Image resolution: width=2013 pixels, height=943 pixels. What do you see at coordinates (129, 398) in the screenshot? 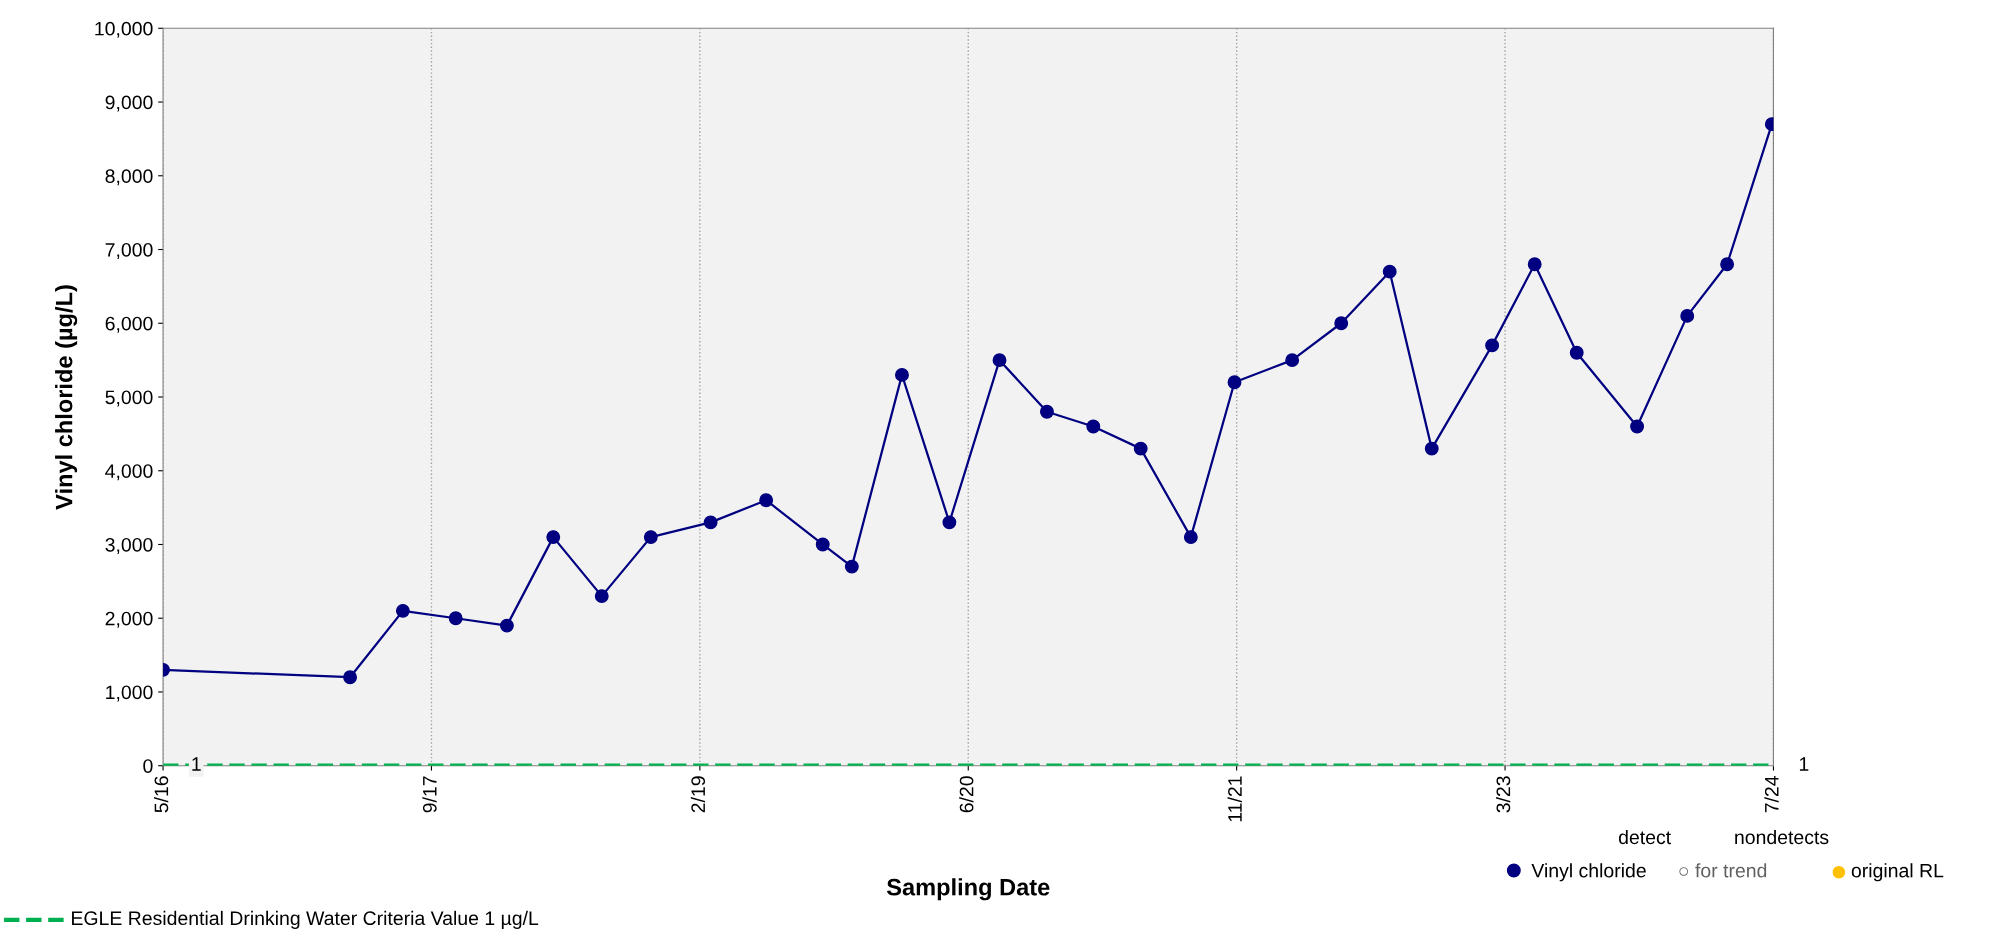
I see `y-tick-label: 5,000` at bounding box center [129, 398].